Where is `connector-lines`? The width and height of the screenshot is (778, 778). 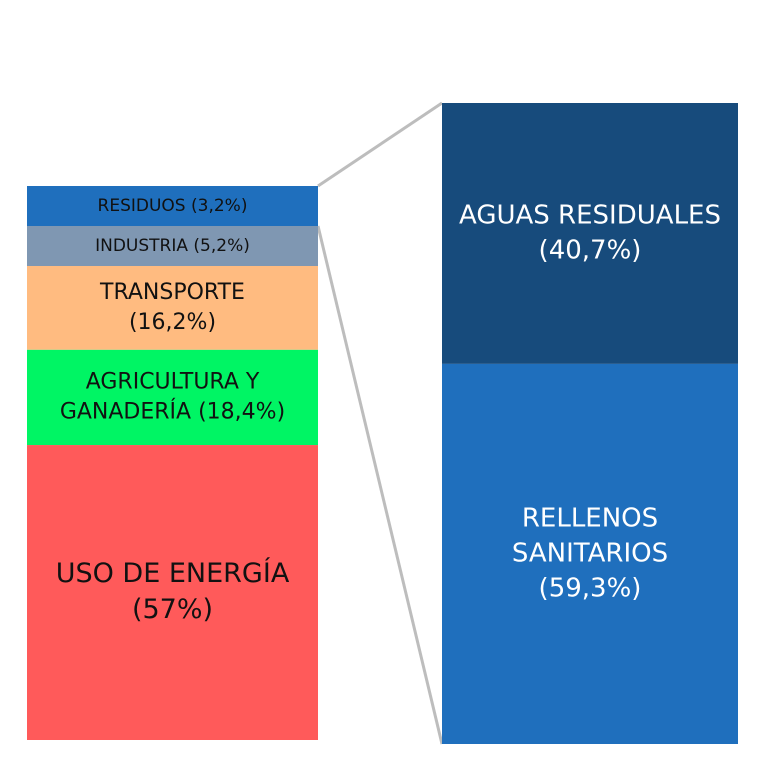 connector-lines is located at coordinates (380, 423).